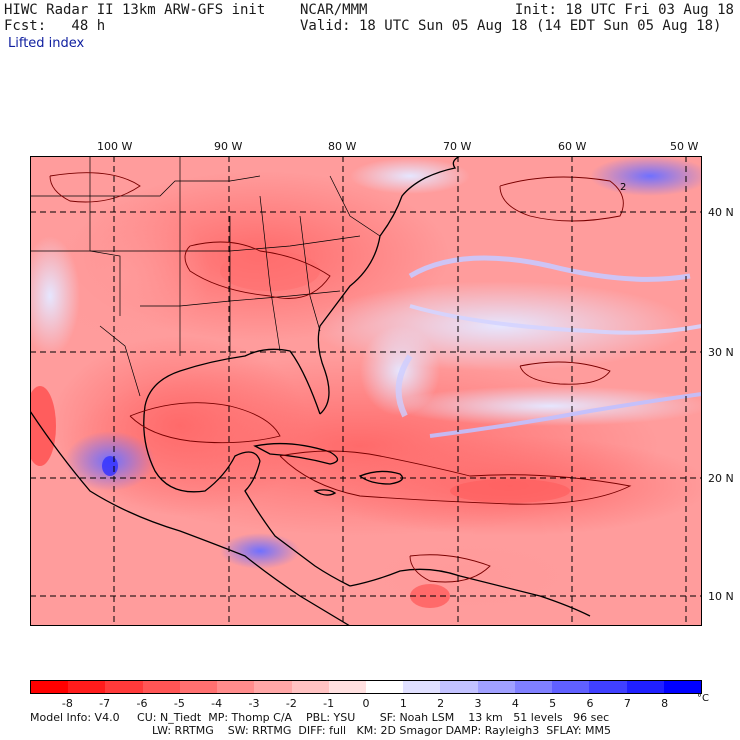  What do you see at coordinates (342, 146) in the screenshot?
I see `lon-label-80w: 80 W` at bounding box center [342, 146].